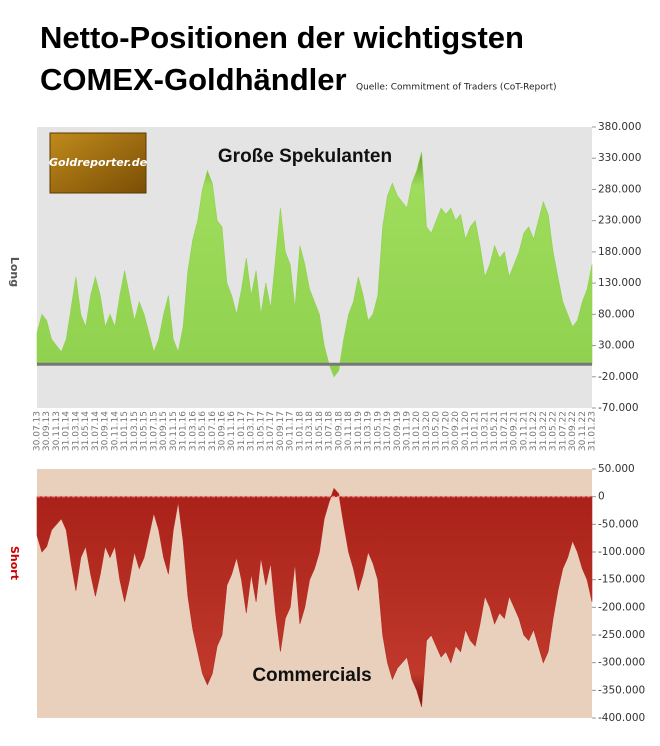 The width and height of the screenshot is (660, 746). Describe the element at coordinates (456, 431) in the screenshot. I see `x-tick-label: 30.09.20` at that location.